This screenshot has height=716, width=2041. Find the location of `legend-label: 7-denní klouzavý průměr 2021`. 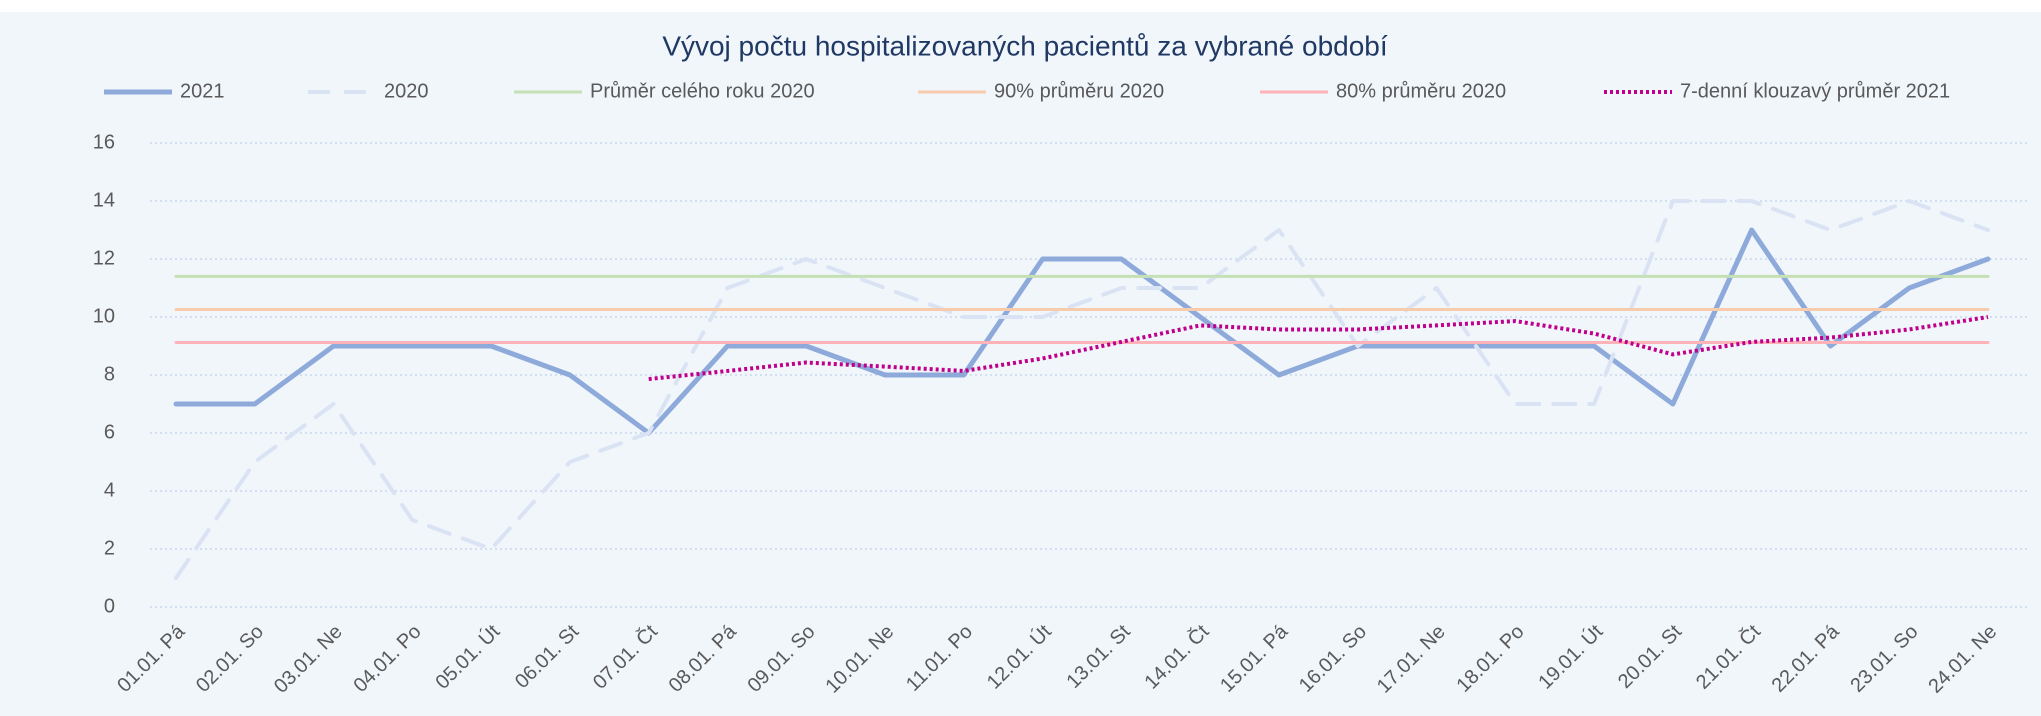

legend-label: 7-denní klouzavý průměr 2021 is located at coordinates (1815, 91).